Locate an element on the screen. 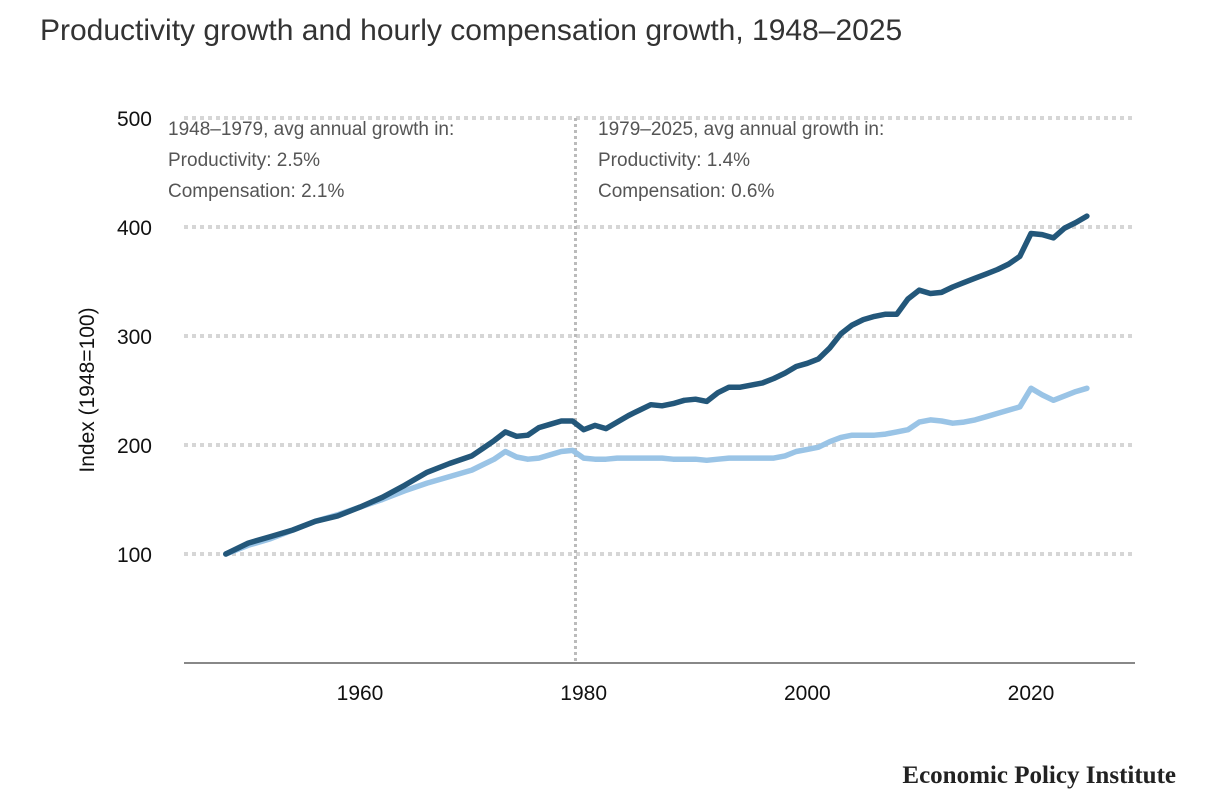  annotation-1-line-2: Productivity: 2.5% is located at coordinates (244, 160).